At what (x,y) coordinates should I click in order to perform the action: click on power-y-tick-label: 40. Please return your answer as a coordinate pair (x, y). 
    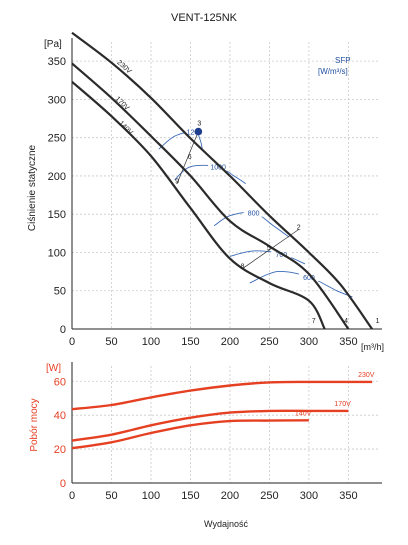
    Looking at the image, I should click on (60, 416).